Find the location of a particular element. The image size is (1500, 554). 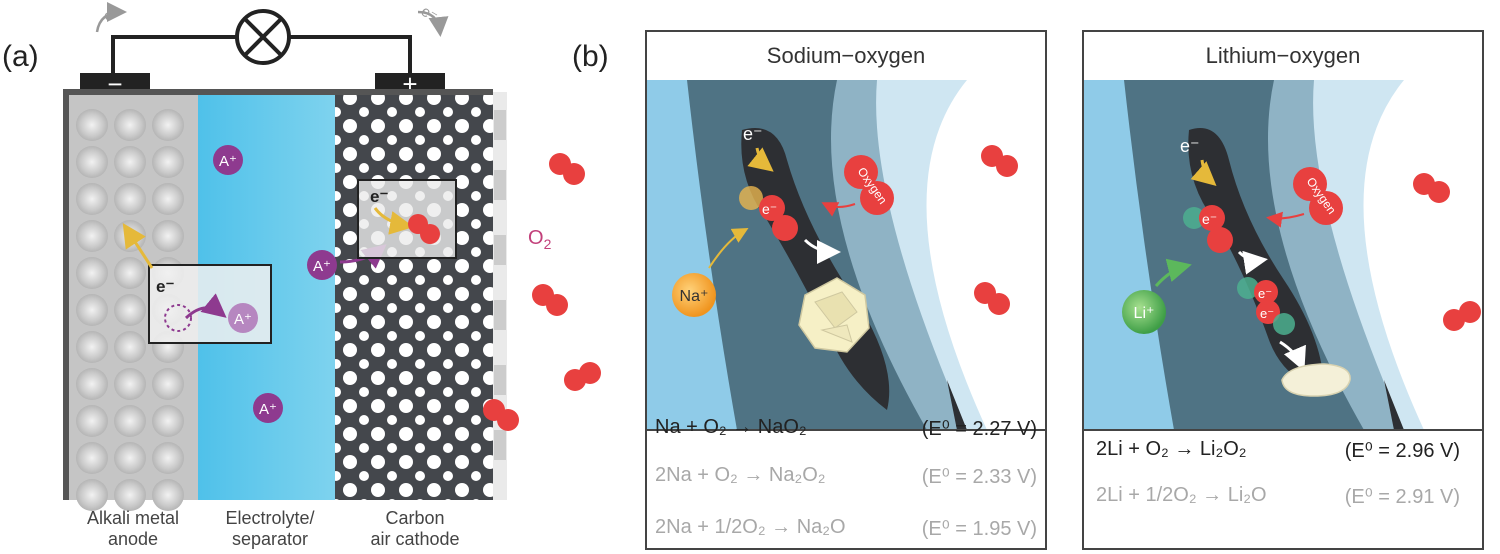

cathode-electron: e⁻ is located at coordinates (379, 196).